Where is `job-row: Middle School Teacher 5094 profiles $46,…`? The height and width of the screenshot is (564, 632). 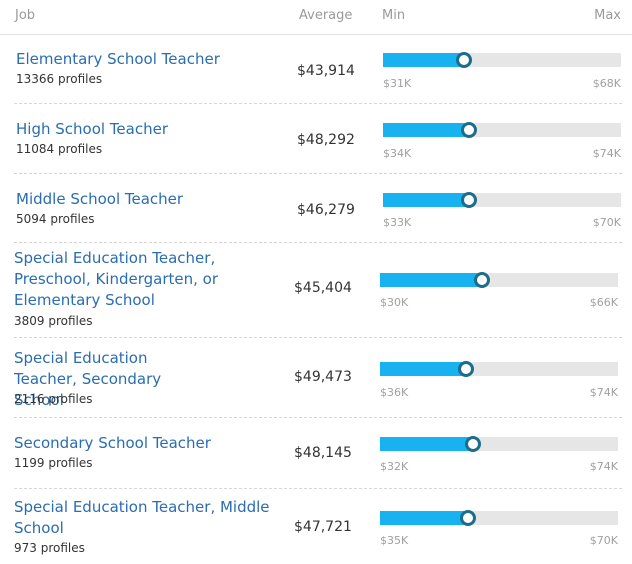 job-row: Middle School Teacher 5094 profiles $46,… is located at coordinates (316, 208).